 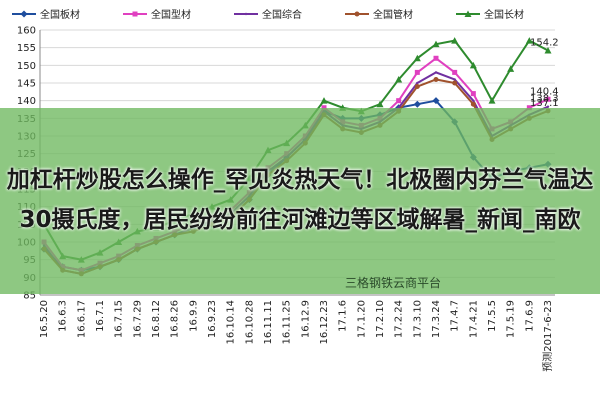 I want to click on x-tick-label: 16.7.15, so click(x=119, y=319).